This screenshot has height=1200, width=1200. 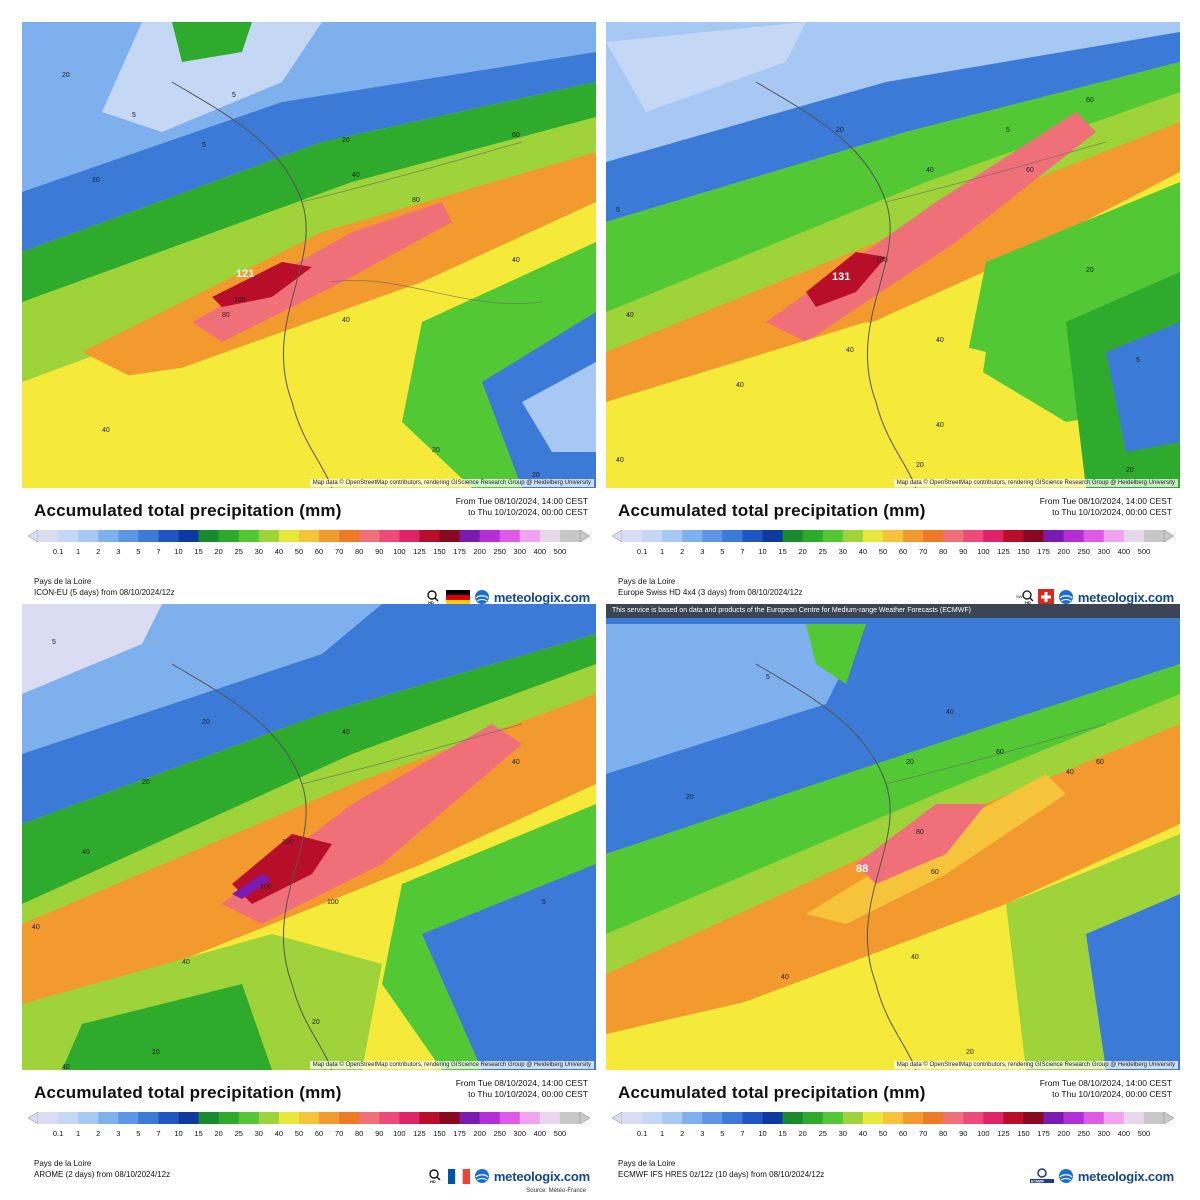 I want to click on brand-block: ECMWF meteologix.com, so click(x=1101, y=1176).